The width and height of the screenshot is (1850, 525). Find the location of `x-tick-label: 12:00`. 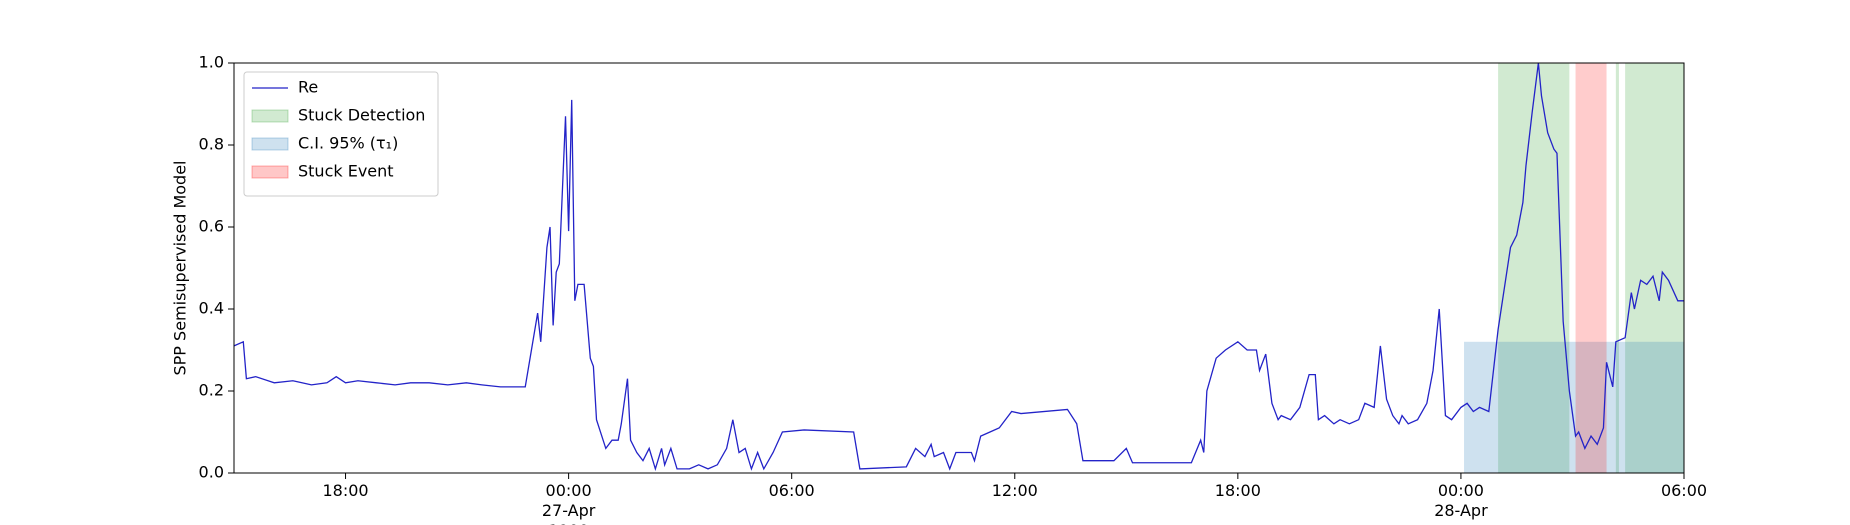

x-tick-label: 12:00 is located at coordinates (1015, 490).